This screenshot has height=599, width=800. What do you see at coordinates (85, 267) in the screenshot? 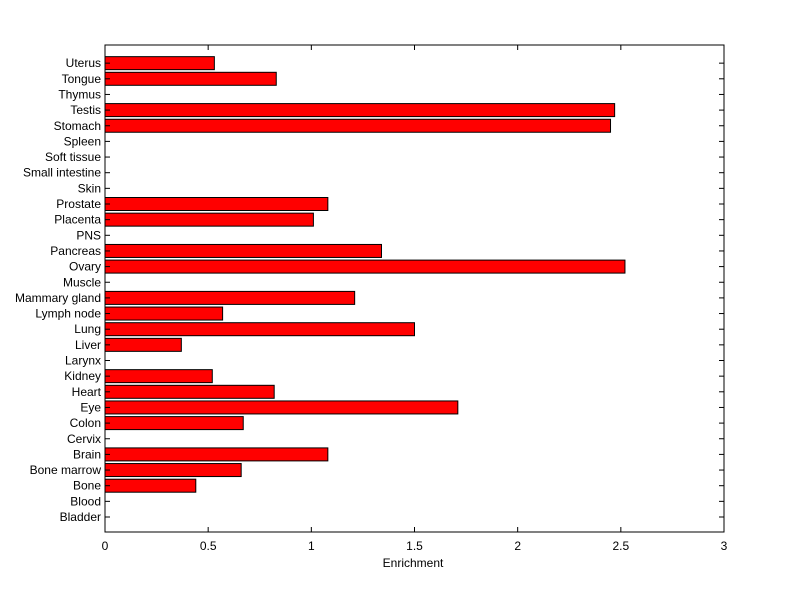
I see `y-tick-label-ovary: Ovary` at bounding box center [85, 267].